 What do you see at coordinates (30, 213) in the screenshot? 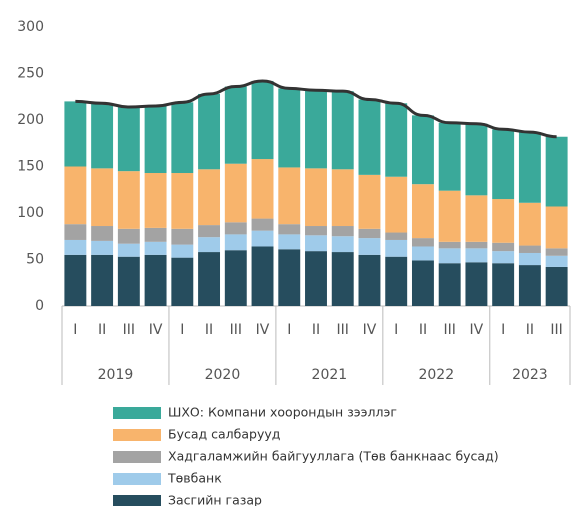
I see `y-tick-label: 100` at bounding box center [30, 213].